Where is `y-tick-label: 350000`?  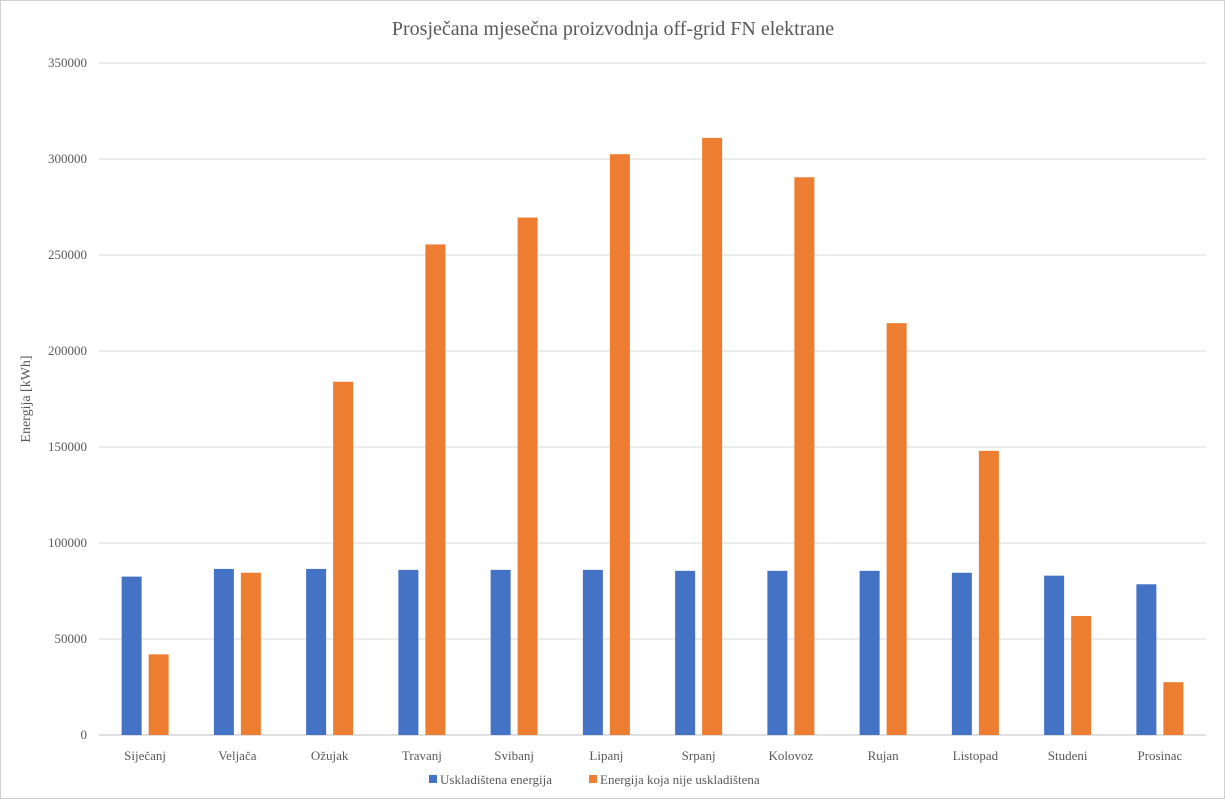
y-tick-label: 350000 is located at coordinates (67, 62).